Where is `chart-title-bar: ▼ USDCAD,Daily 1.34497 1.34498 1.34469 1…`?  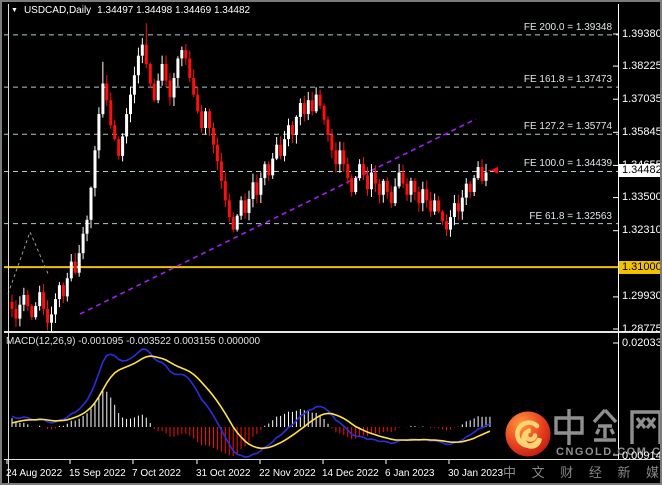
chart-title-bar: ▼ USDCAD,Daily 1.34497 1.34498 1.34469 1… is located at coordinates (130, 10).